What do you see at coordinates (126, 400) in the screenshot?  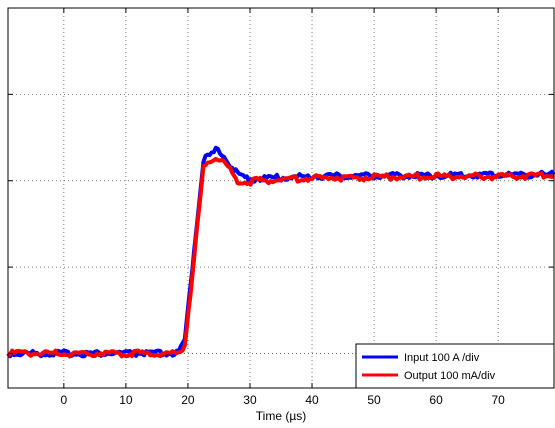 I see `x-tick-label: 10` at bounding box center [126, 400].